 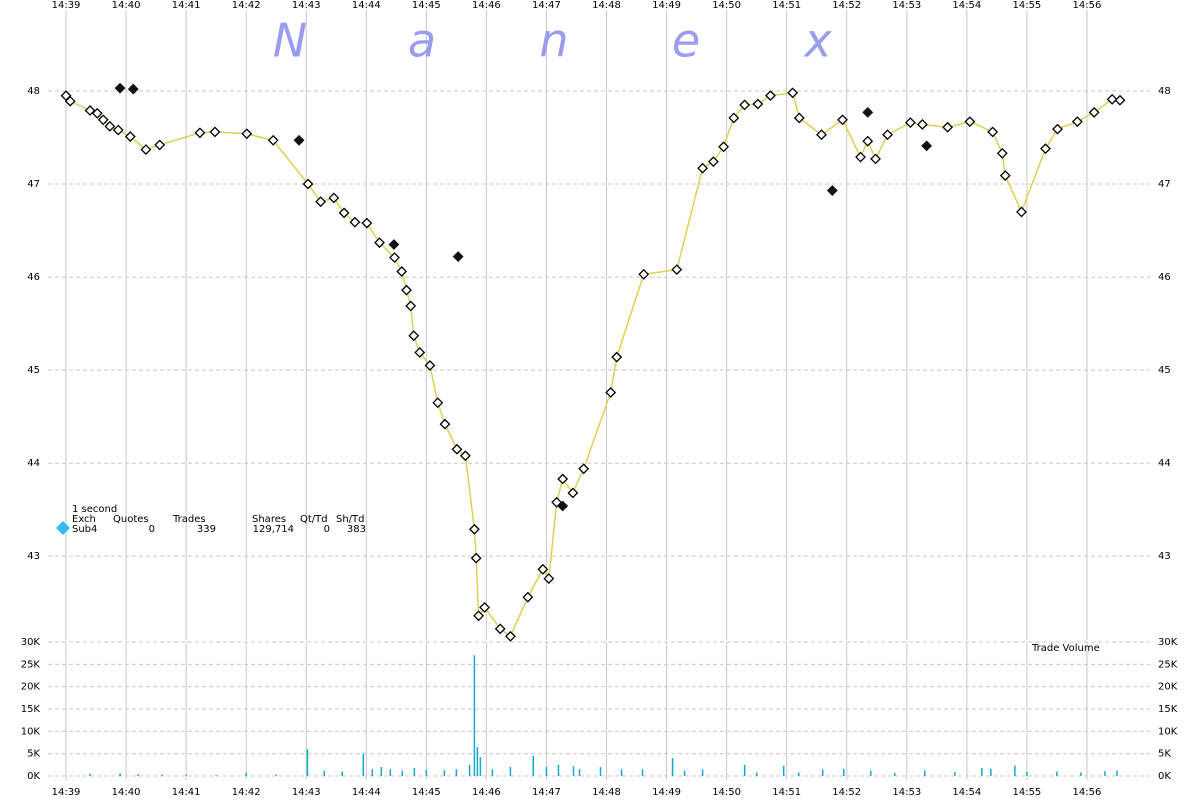 What do you see at coordinates (189, 519) in the screenshot?
I see `info-header: Trades` at bounding box center [189, 519].